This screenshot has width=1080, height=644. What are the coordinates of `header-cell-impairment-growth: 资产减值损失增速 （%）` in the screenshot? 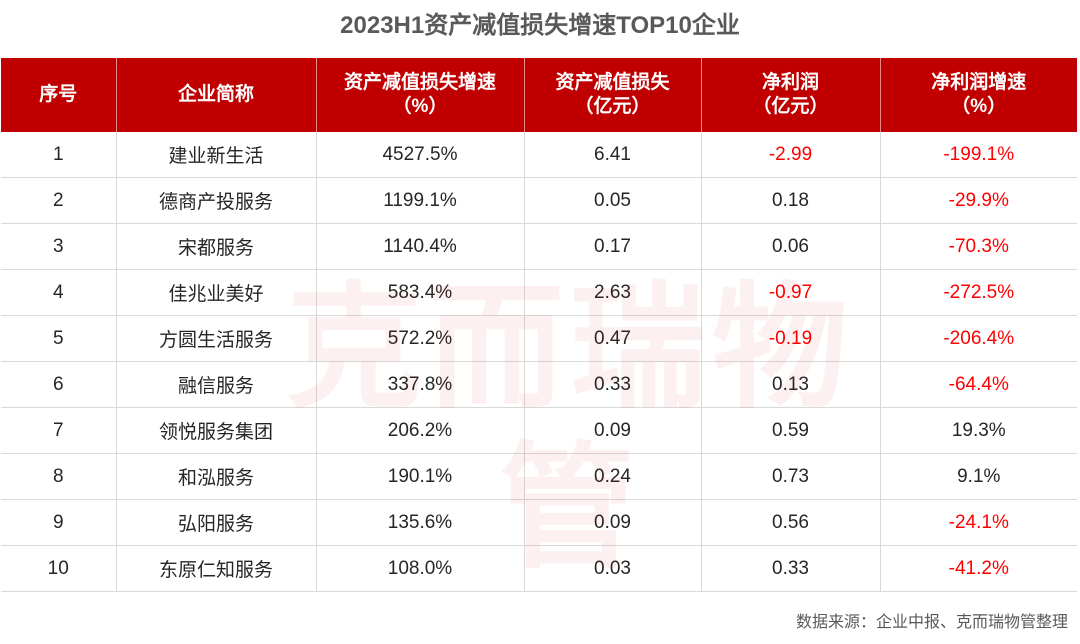 It's located at (420, 95).